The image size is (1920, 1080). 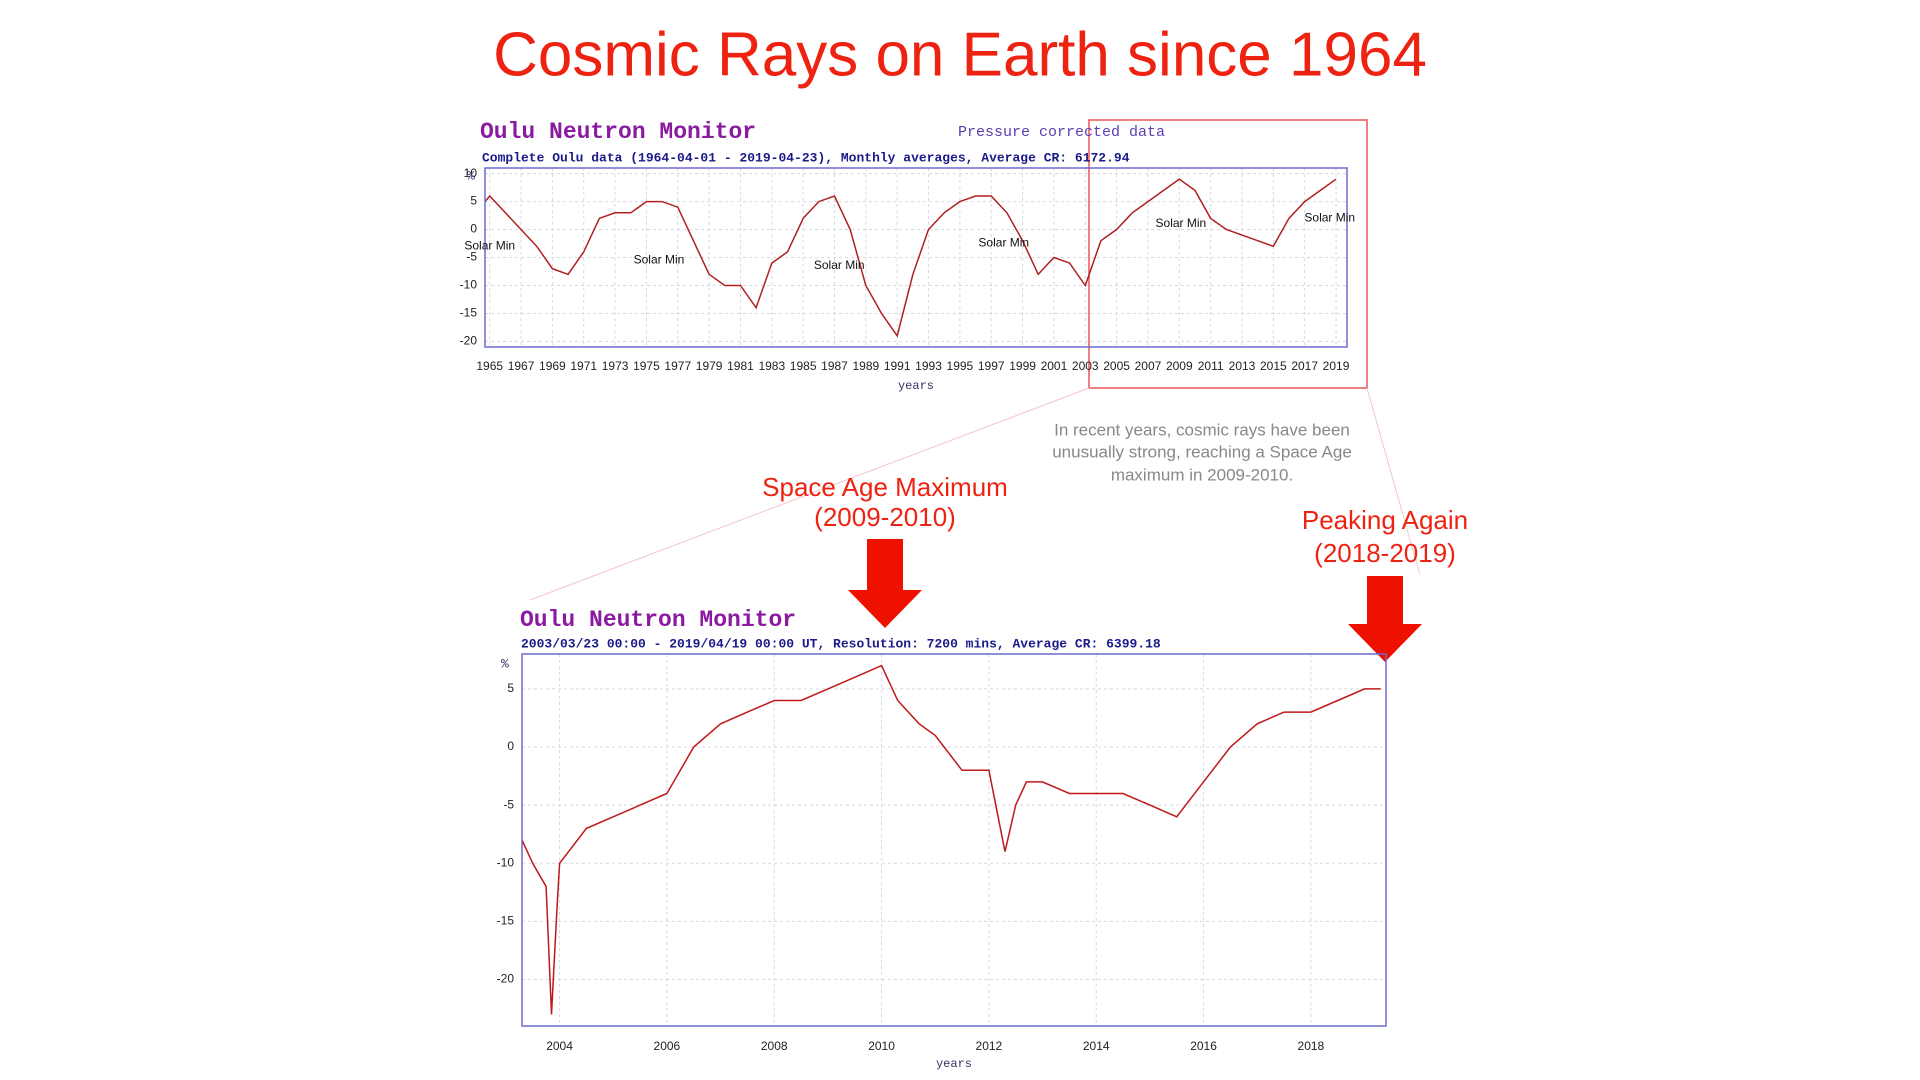 What do you see at coordinates (1385, 553) in the screenshot?
I see `callout-text: (2018-2019)` at bounding box center [1385, 553].